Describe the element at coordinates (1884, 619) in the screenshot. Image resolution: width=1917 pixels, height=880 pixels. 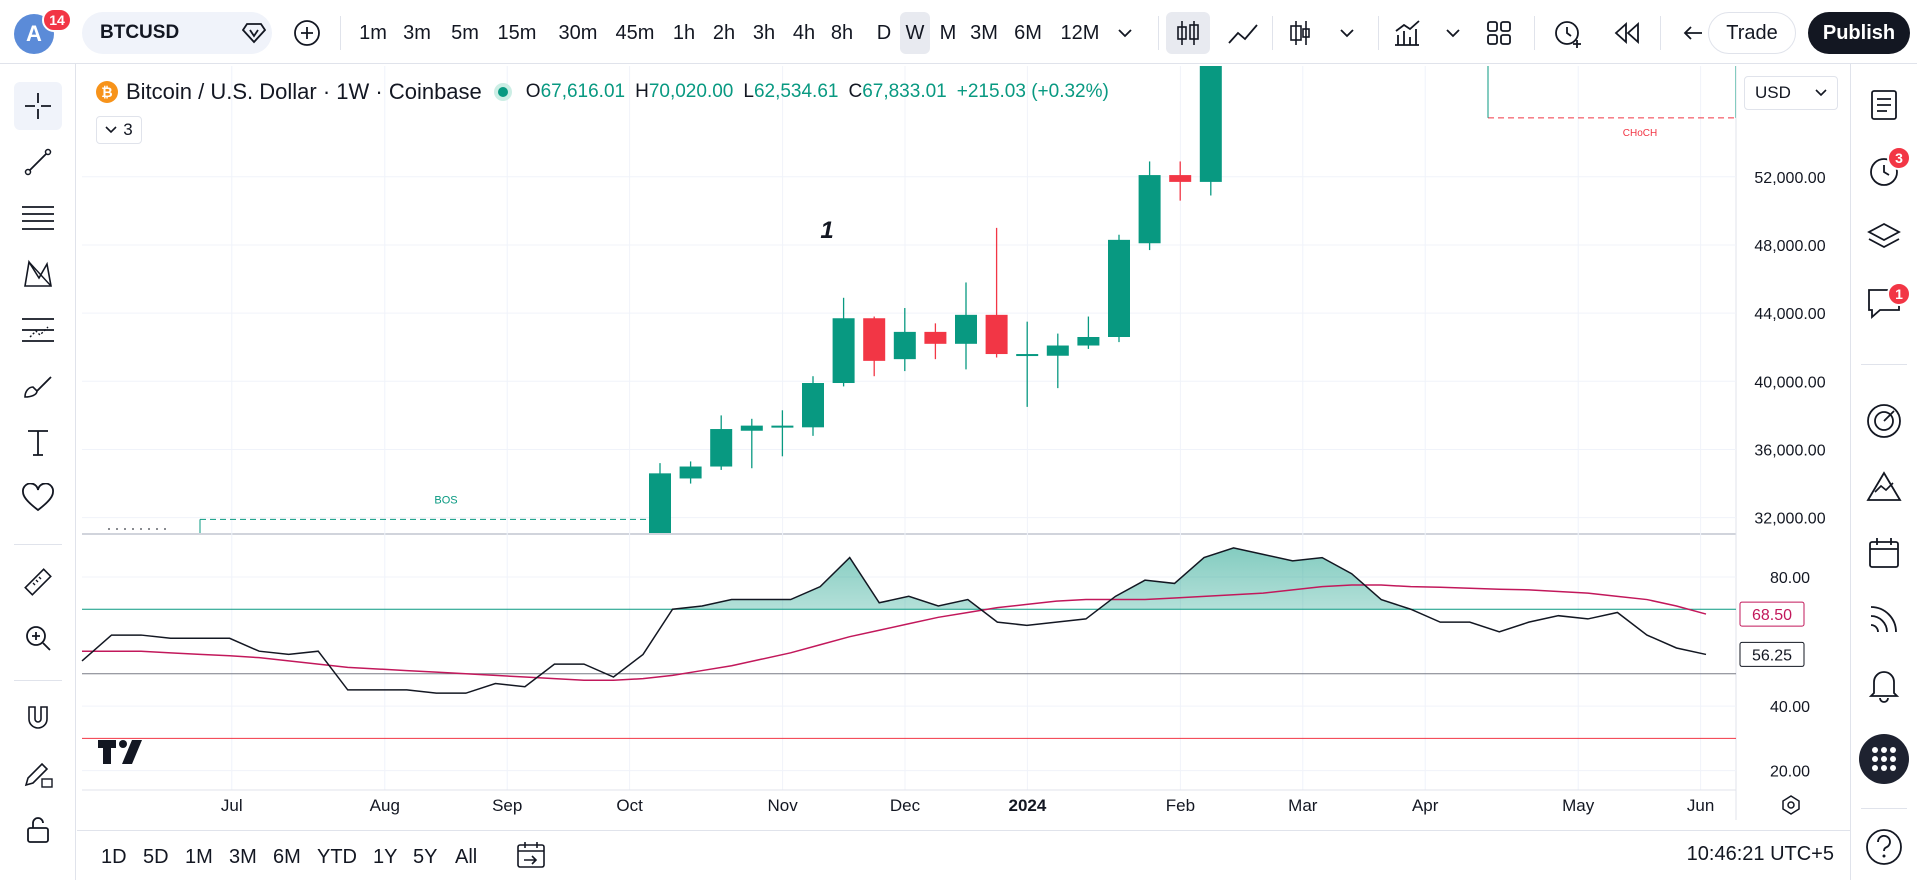
I see `broadcast-rss-icon` at that location.